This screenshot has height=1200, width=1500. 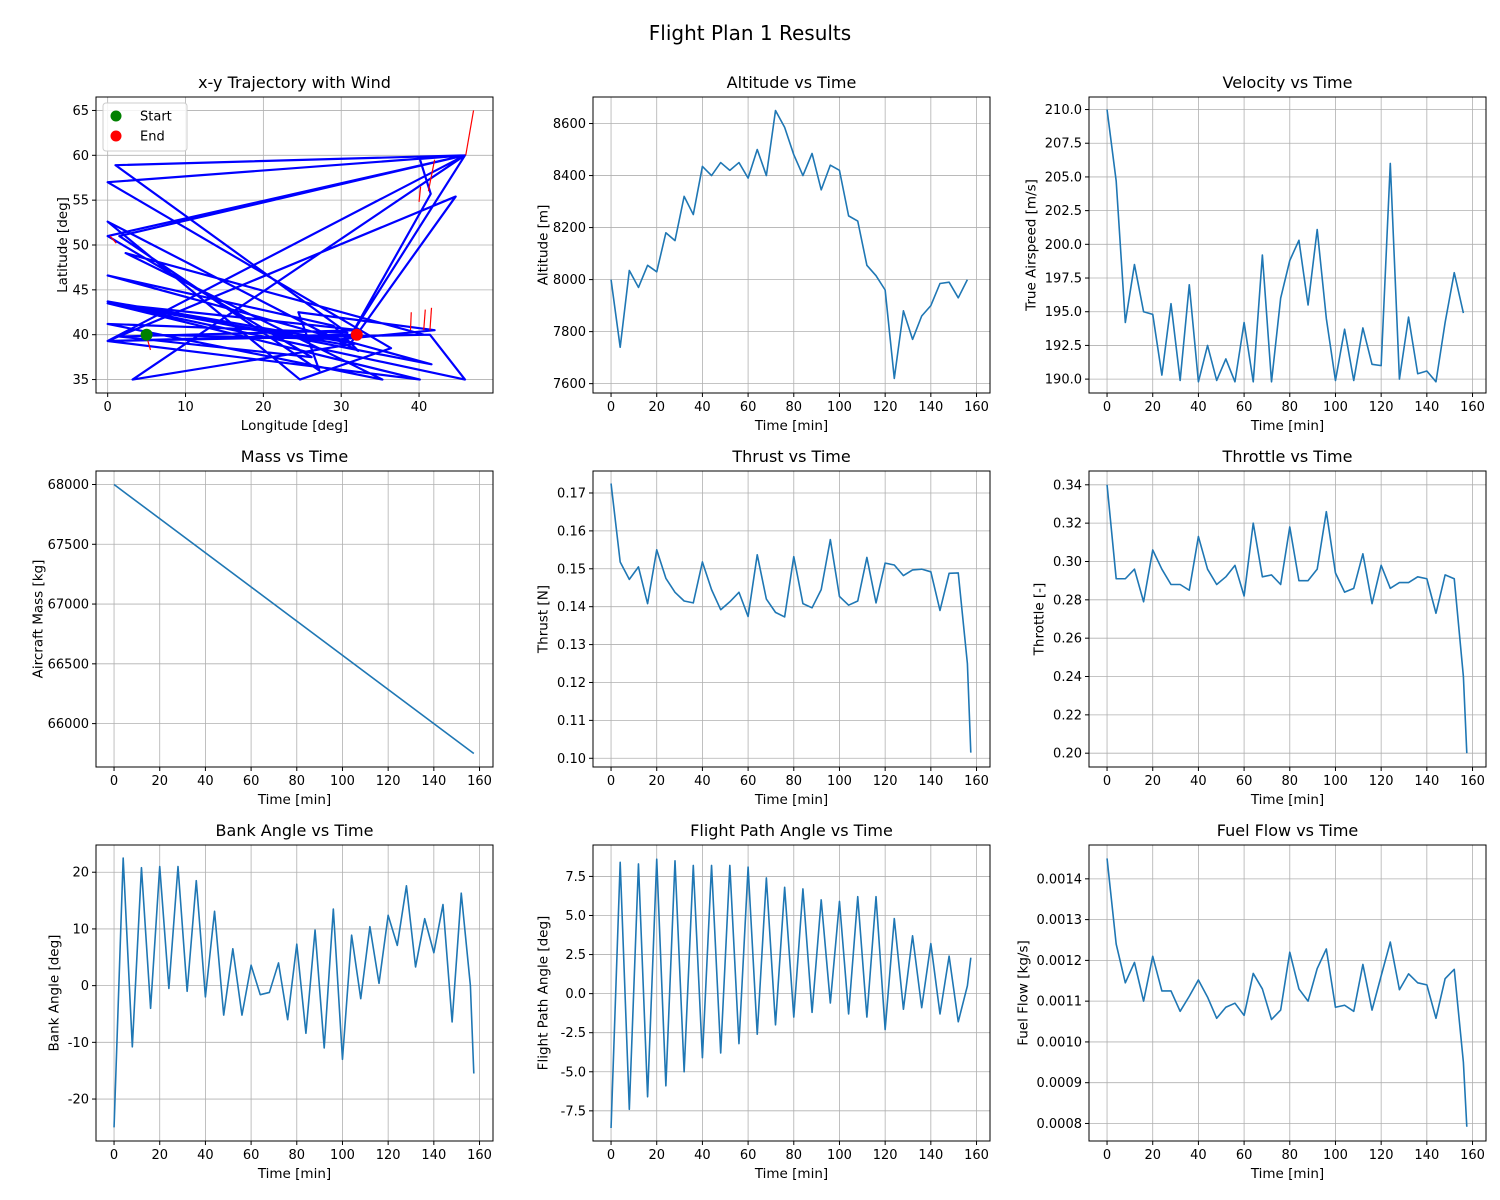 What do you see at coordinates (569, 332) in the screenshot?
I see `y-tick-label: 7800` at bounding box center [569, 332].